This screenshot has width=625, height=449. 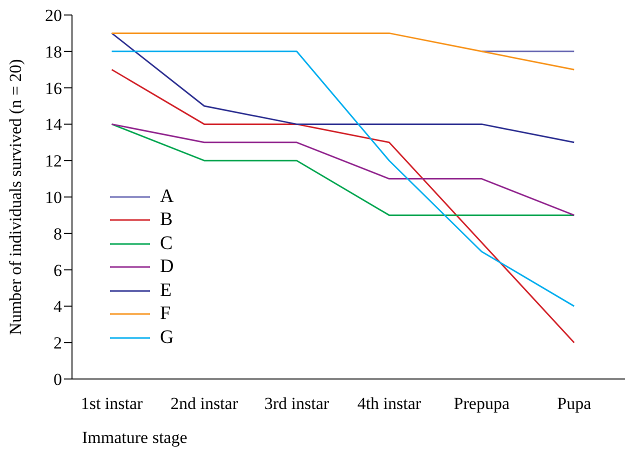 I want to click on y-tick-label: 20, so click(x=53, y=16).